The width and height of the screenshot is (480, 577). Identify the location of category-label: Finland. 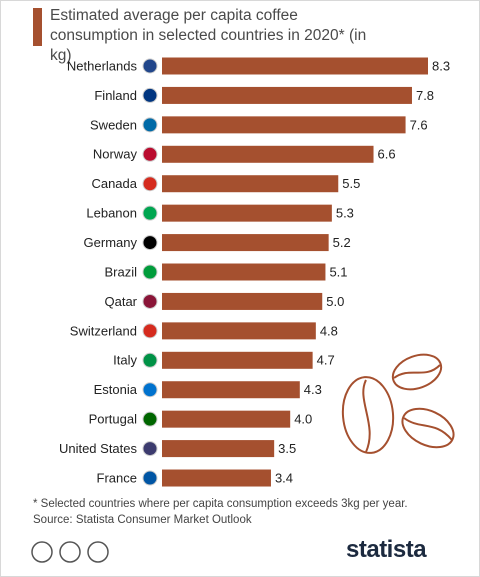
(115, 95).